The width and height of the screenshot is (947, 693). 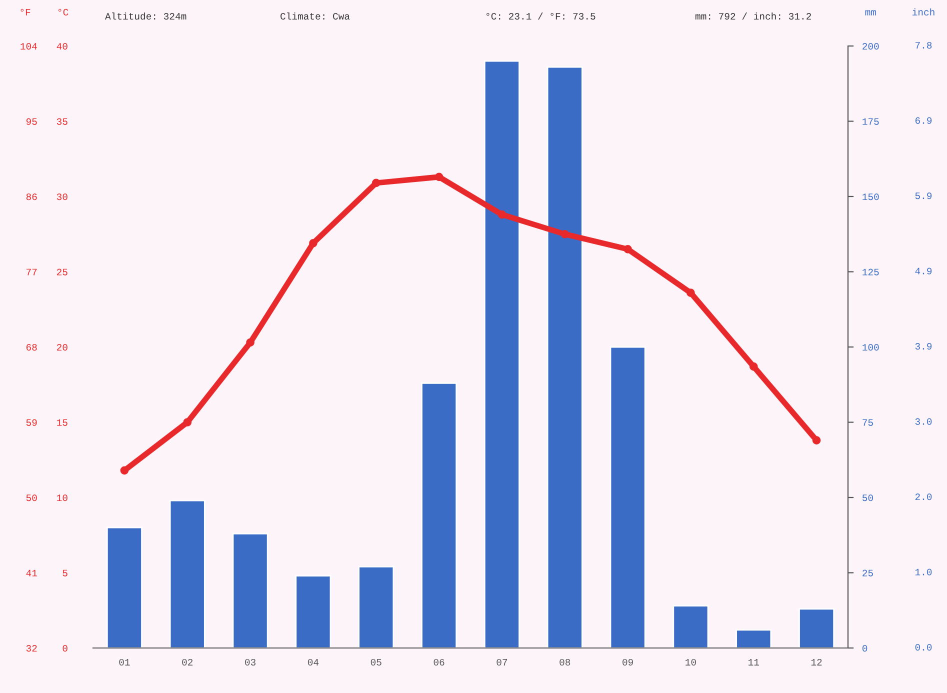 I want to click on y3-tick-label: 41, so click(x=31, y=573).